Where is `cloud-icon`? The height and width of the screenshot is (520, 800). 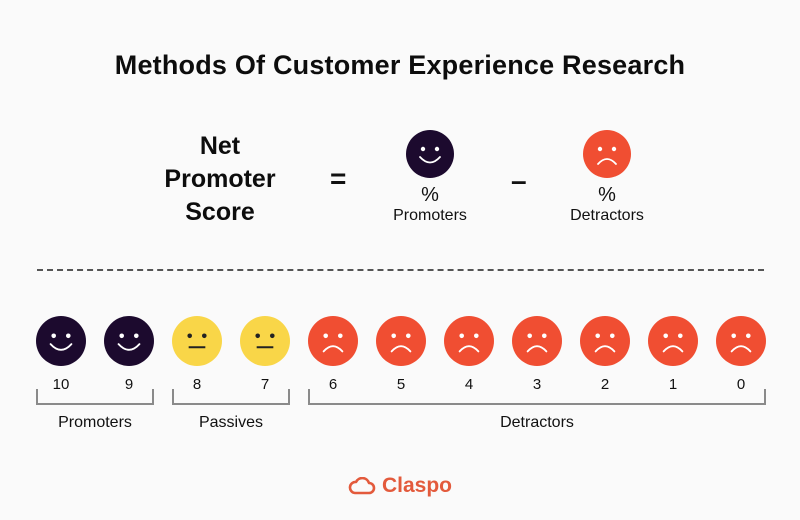 cloud-icon is located at coordinates (362, 486).